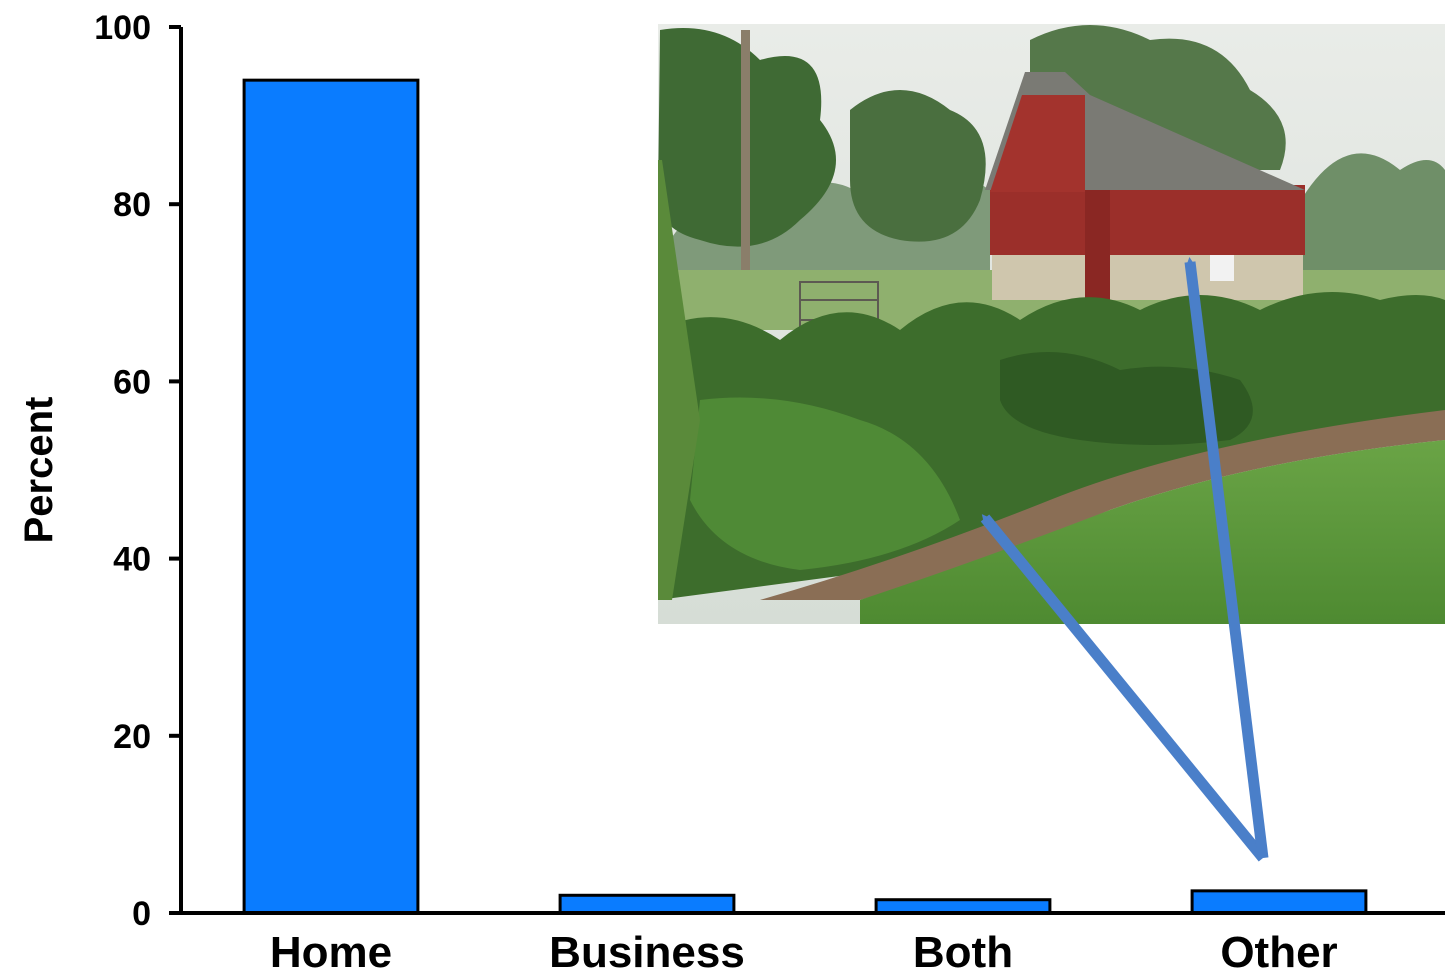 The image size is (1445, 975). What do you see at coordinates (647, 951) in the screenshot?
I see `x-tick-label-business: Business` at bounding box center [647, 951].